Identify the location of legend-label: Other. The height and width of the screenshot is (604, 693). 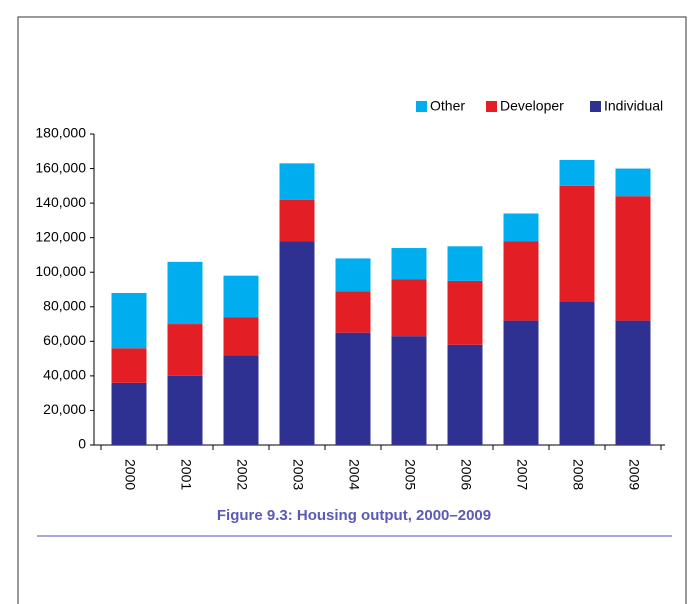
(447, 106).